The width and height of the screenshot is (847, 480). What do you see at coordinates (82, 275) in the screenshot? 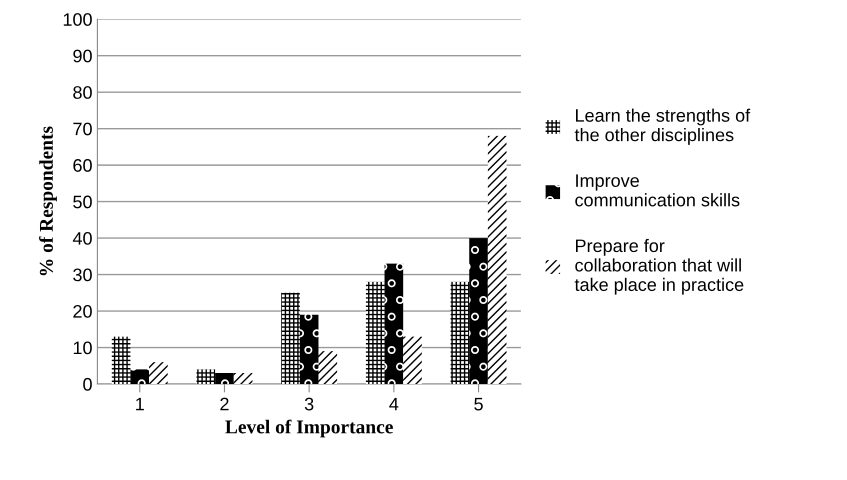
I see `y-tick-label: 30` at bounding box center [82, 275].